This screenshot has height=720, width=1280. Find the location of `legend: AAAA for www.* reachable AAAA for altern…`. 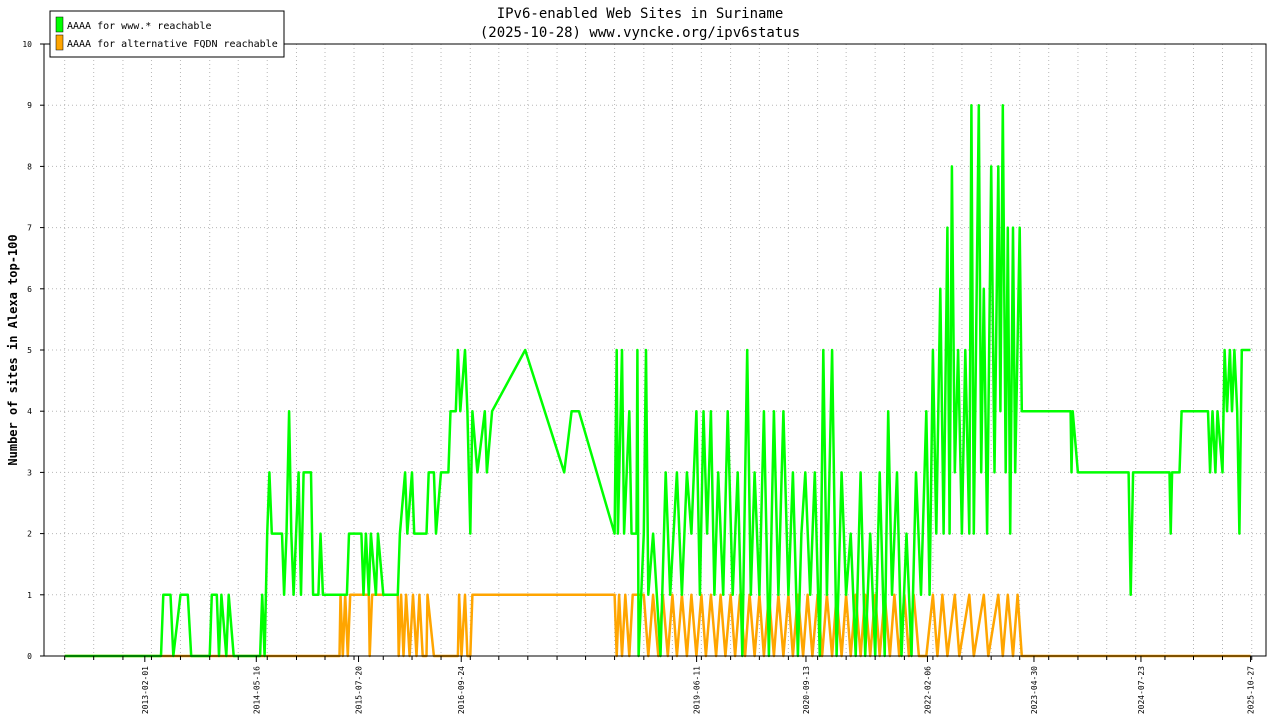

legend: AAAA for www.* reachable AAAA for altern… is located at coordinates (167, 34).